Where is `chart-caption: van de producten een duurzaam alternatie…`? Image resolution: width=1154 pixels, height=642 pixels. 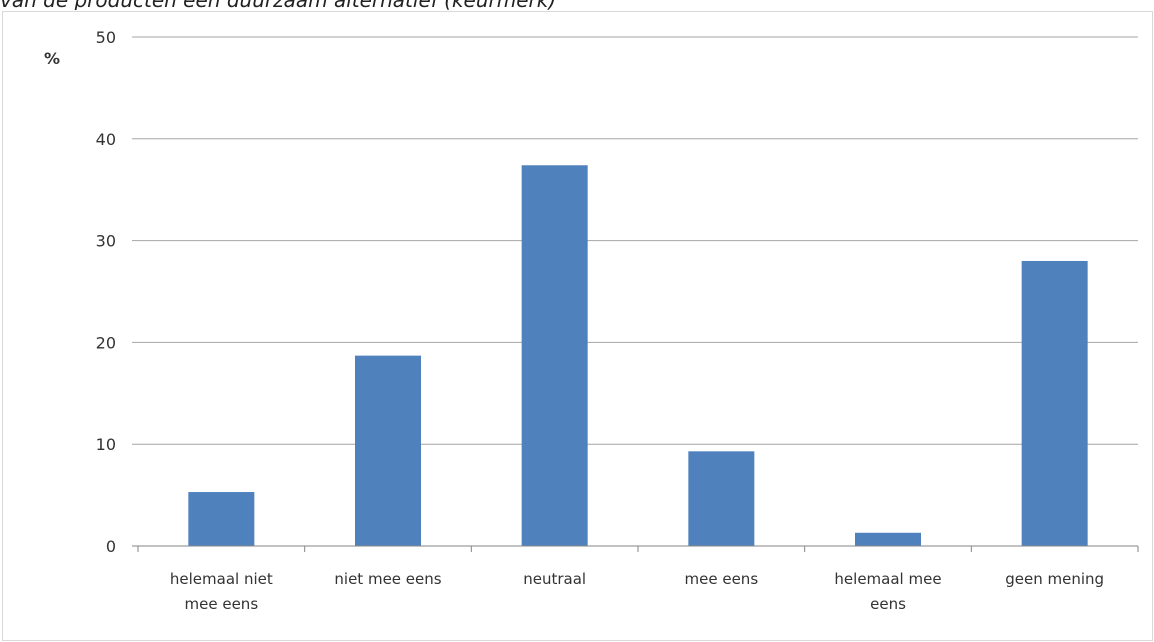 chart-caption: van de producten een duurzaam alternatie… is located at coordinates (577, 5).